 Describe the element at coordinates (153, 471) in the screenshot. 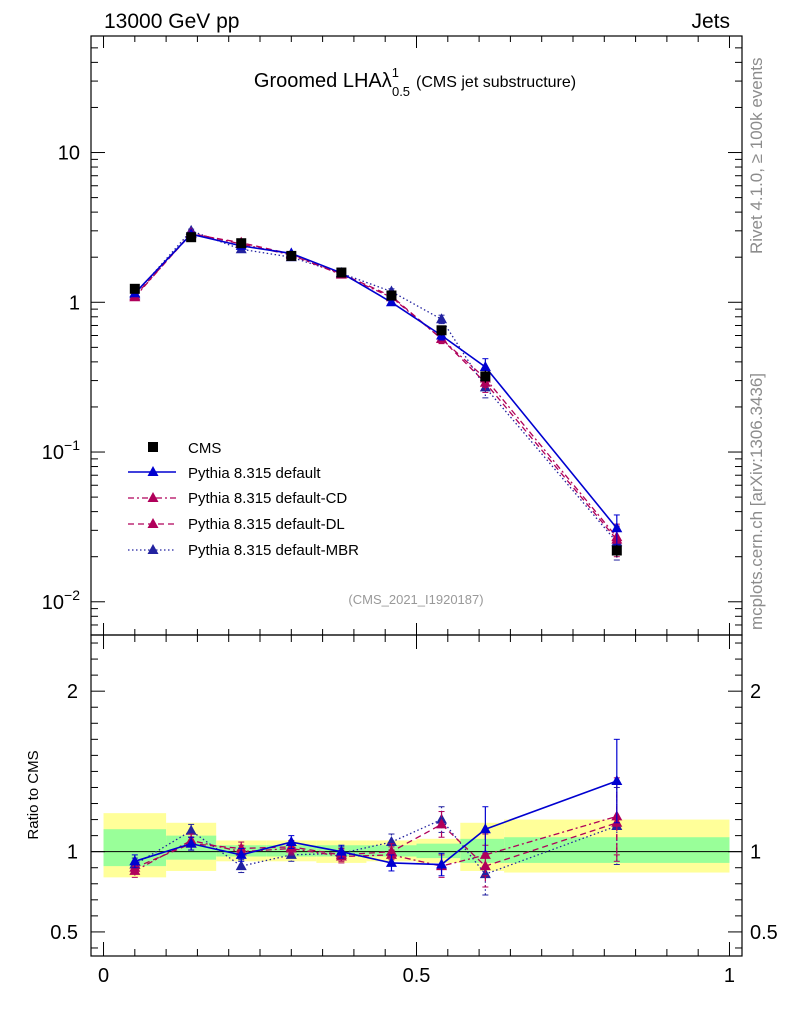

I see `legend-marker-default` at that location.